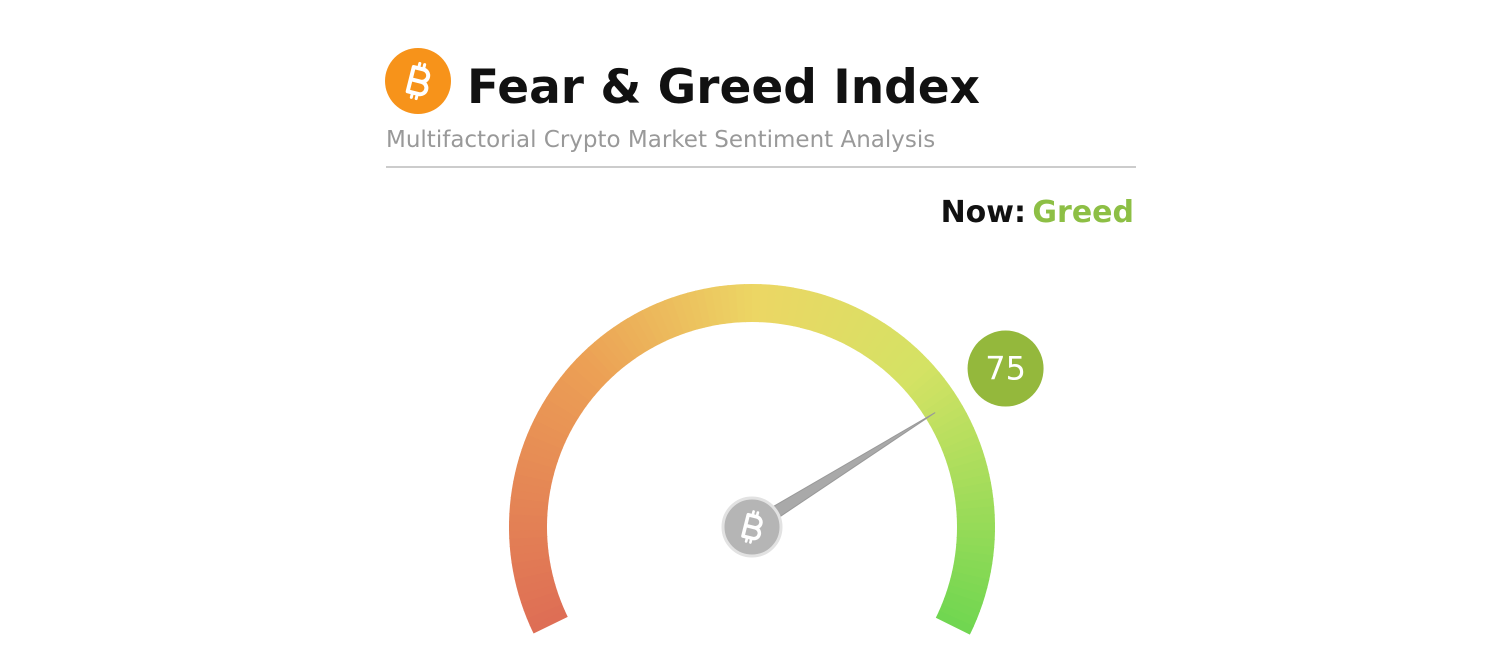 The image size is (1490, 672). I want to click on value-badge, so click(1005, 368).